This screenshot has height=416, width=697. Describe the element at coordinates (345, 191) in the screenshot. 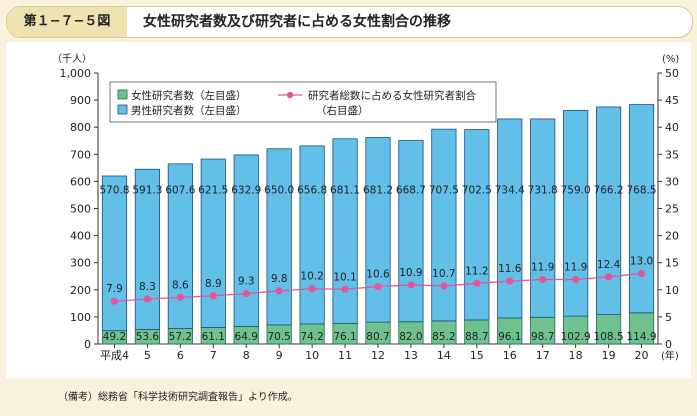

I see `data-label-male: 681.1` at that location.